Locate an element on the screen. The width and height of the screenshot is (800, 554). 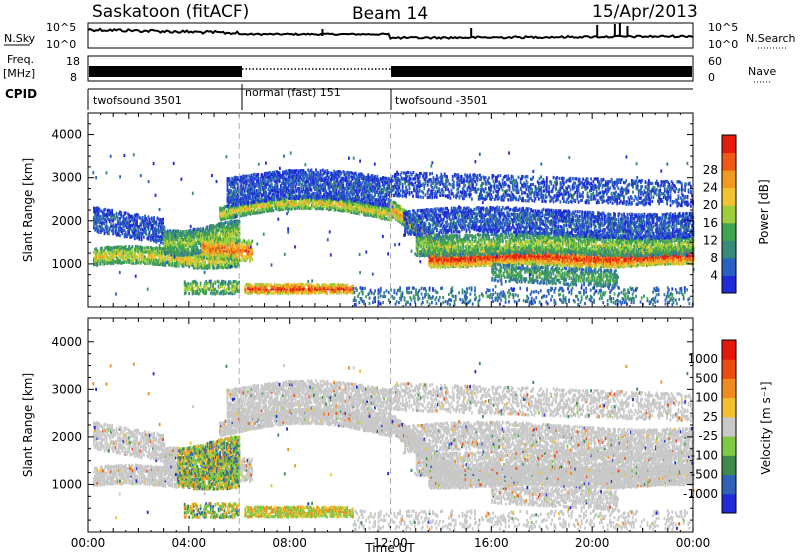
noise-panel-frame is located at coordinates (390, 35).